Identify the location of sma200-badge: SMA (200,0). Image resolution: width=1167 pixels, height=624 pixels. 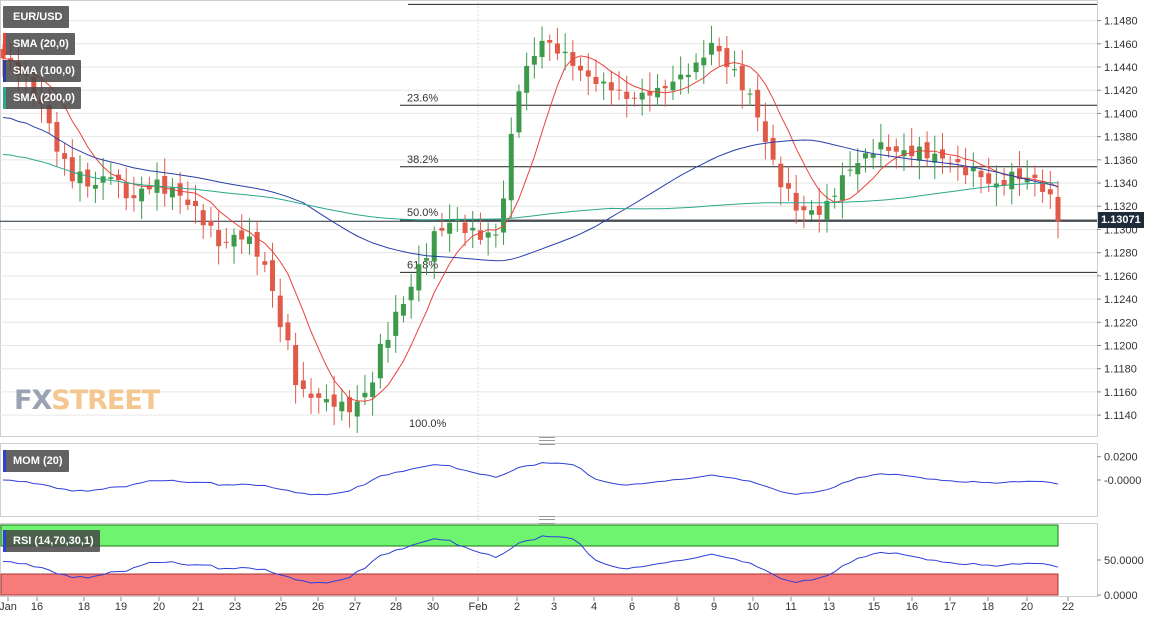
(42, 98).